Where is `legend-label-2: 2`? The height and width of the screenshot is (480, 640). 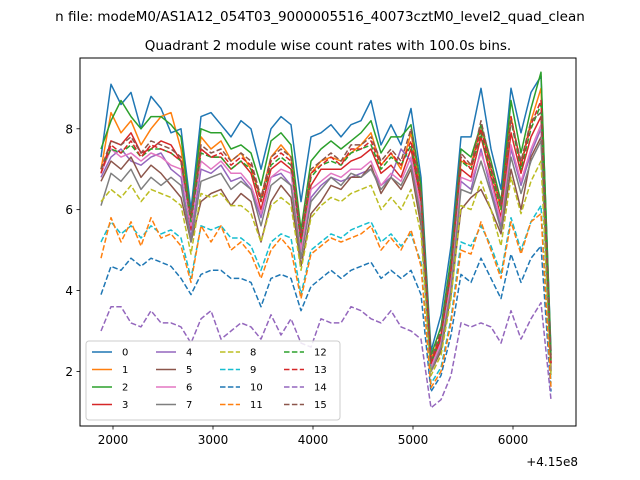 legend-label-2: 2 is located at coordinates (125, 388).